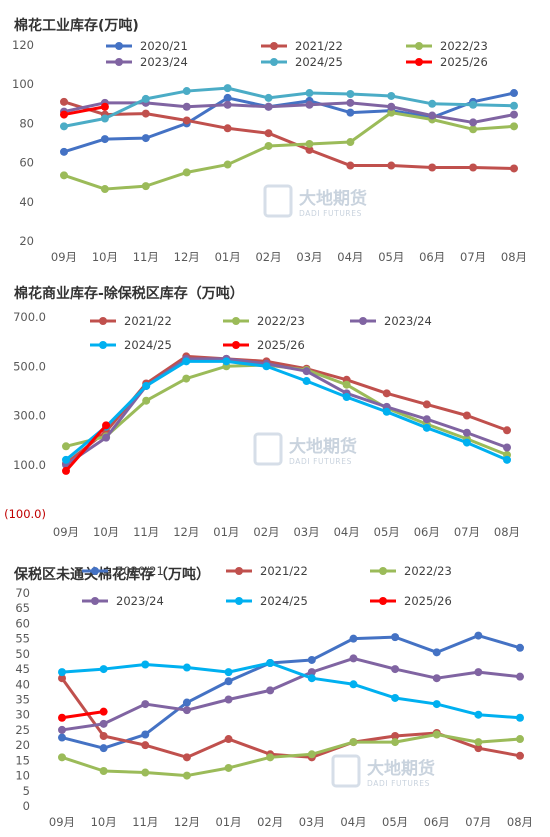 This screenshot has height=837, width=550. What do you see at coordinates (268, 257) in the screenshot?
I see `x-tick-label: 02月` at bounding box center [268, 257].